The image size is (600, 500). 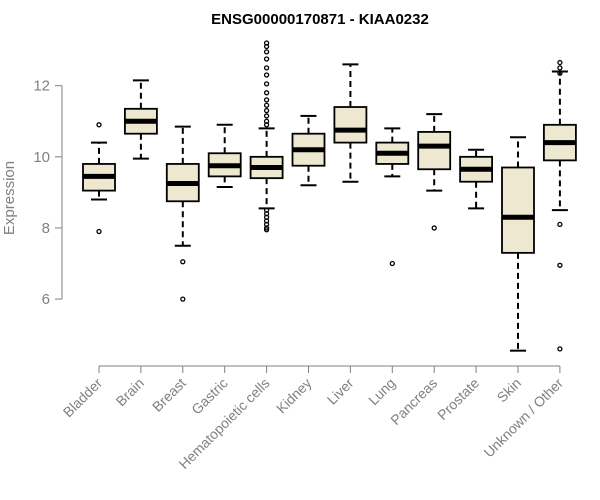 I want to click on y-tick-label: 6, so click(x=46, y=299).